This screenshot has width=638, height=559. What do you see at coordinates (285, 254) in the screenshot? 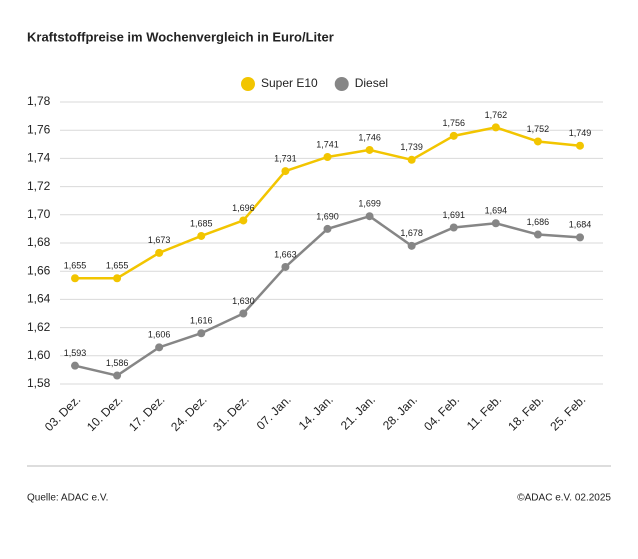
I see `data-label: 1,663` at bounding box center [285, 254].